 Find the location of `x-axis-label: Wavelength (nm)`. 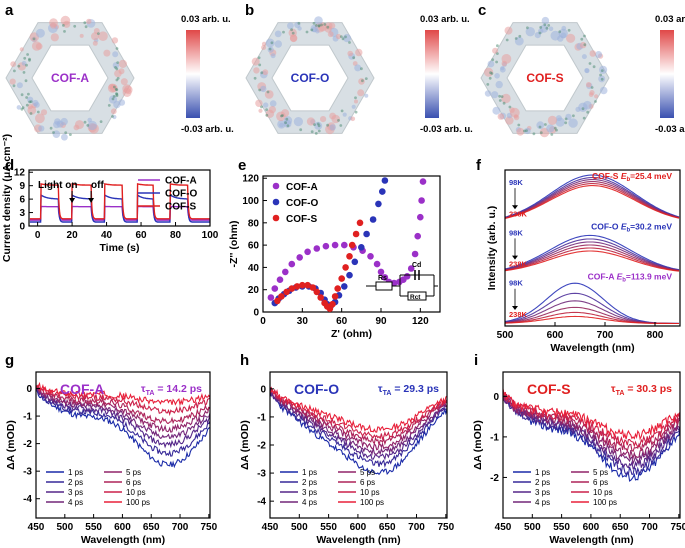

x-axis-label: Wavelength (nm) is located at coordinates (123, 540).